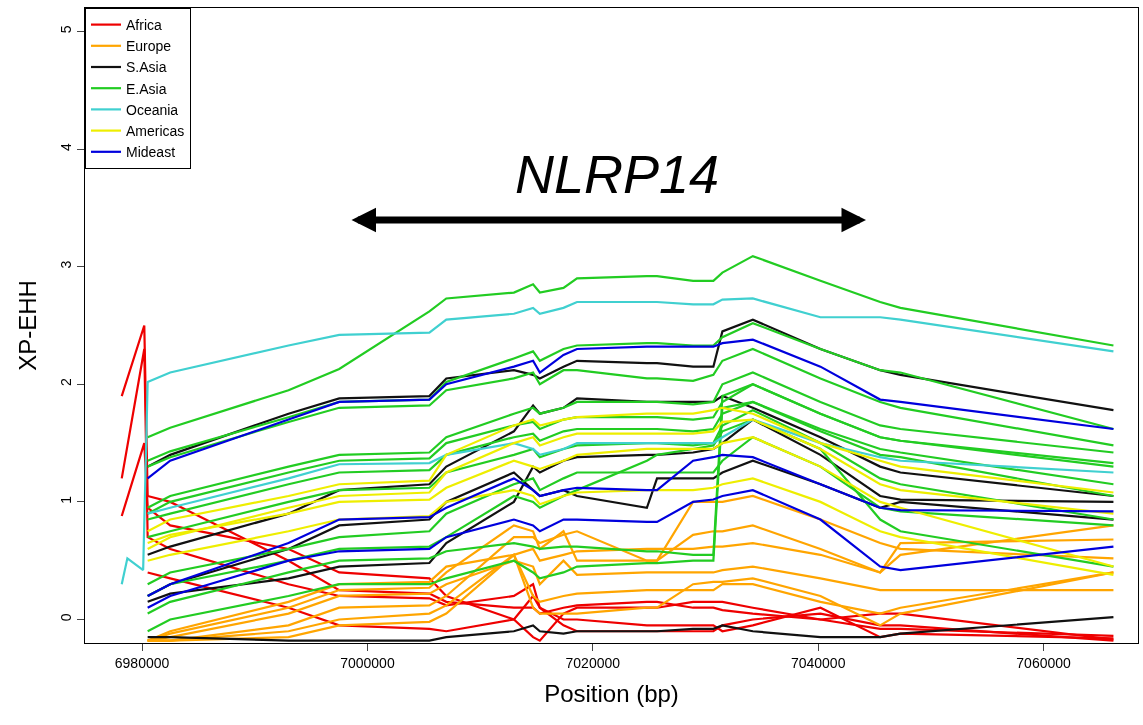  Describe the element at coordinates (146, 88) in the screenshot. I see `legend-label: E.Asia` at that location.